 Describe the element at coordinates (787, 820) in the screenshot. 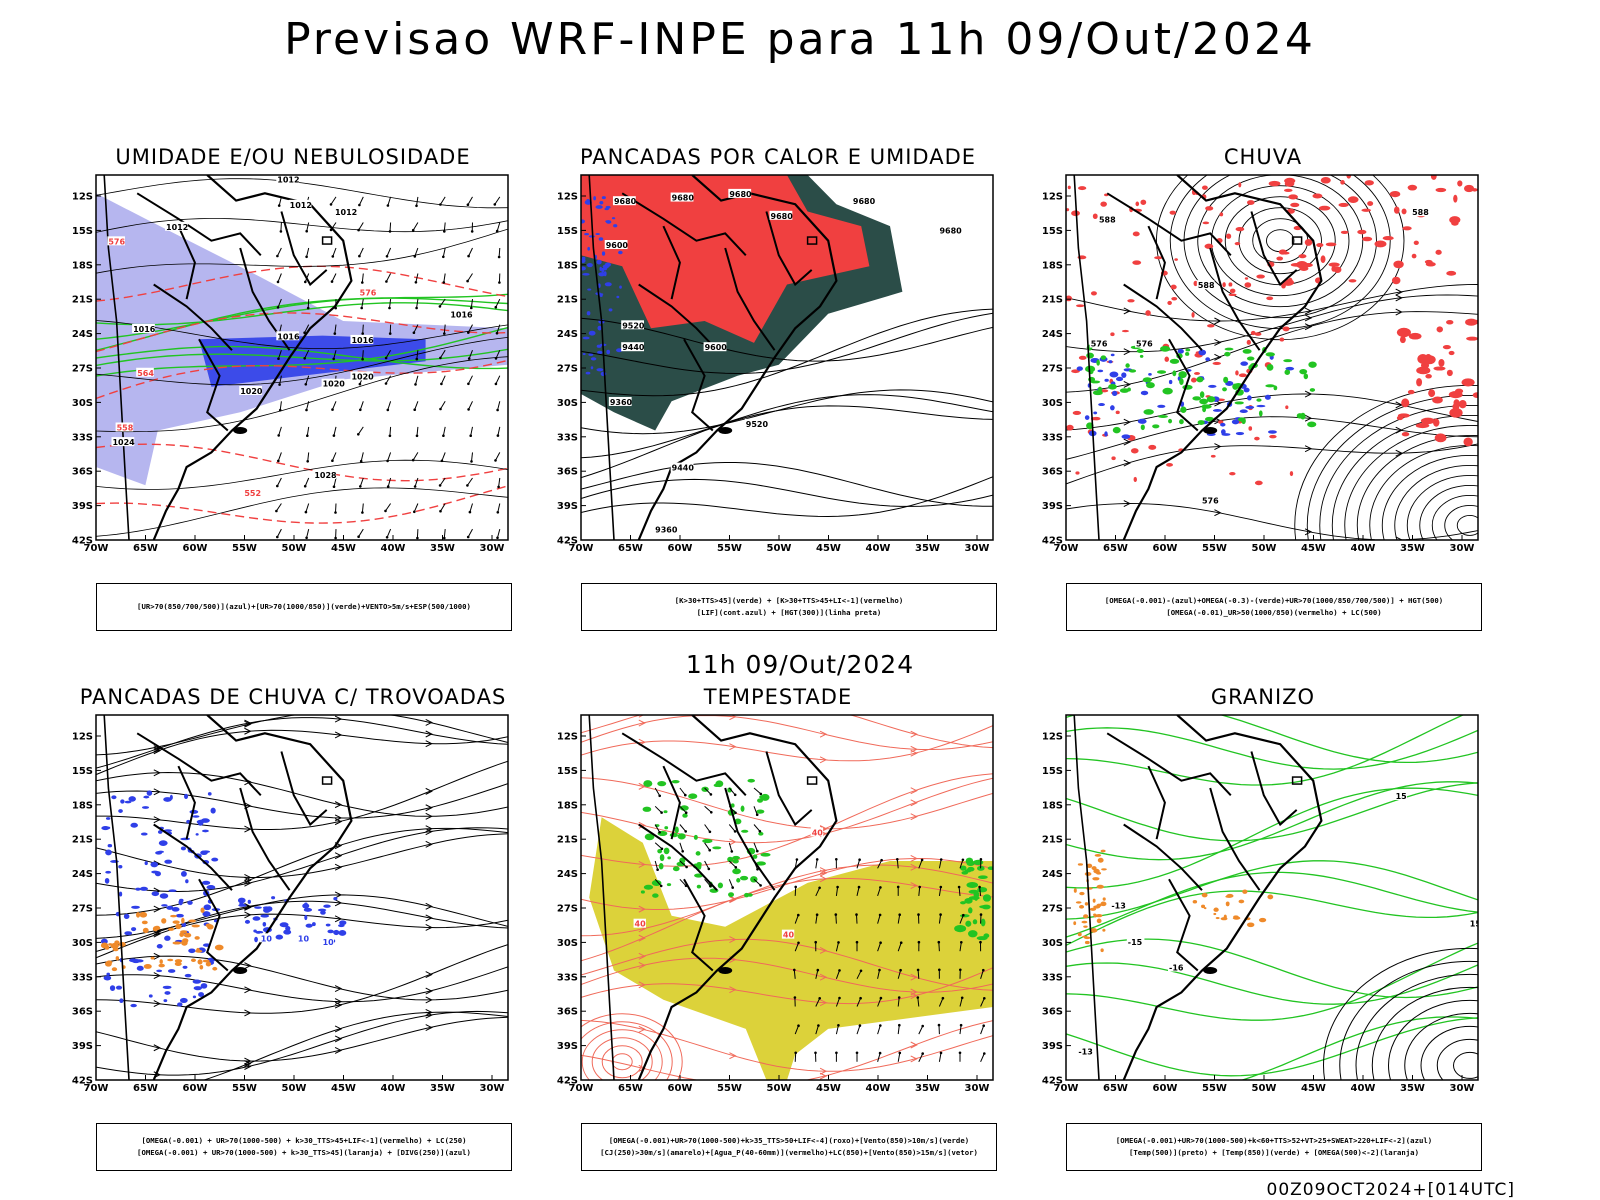

I see `lc850-streamline` at that location.